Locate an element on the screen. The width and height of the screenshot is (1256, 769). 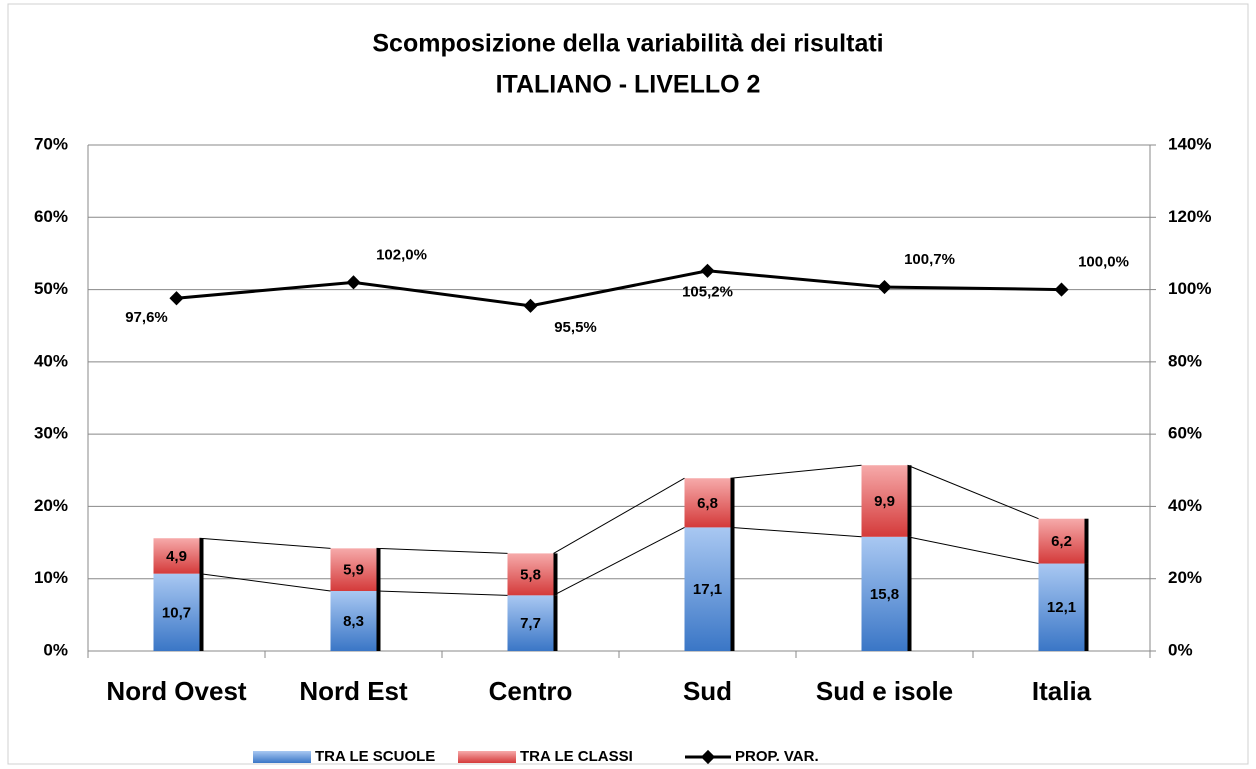
data-label: 97,6% is located at coordinates (146, 317).